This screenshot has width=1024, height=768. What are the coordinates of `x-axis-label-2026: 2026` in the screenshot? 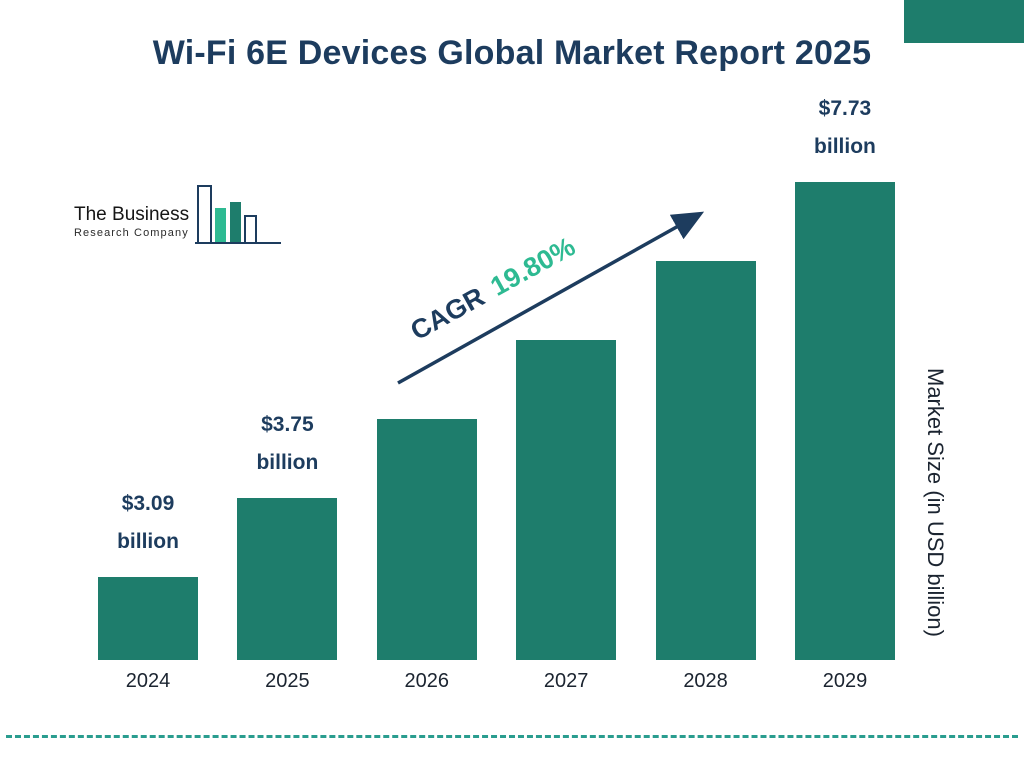 It's located at (427, 681).